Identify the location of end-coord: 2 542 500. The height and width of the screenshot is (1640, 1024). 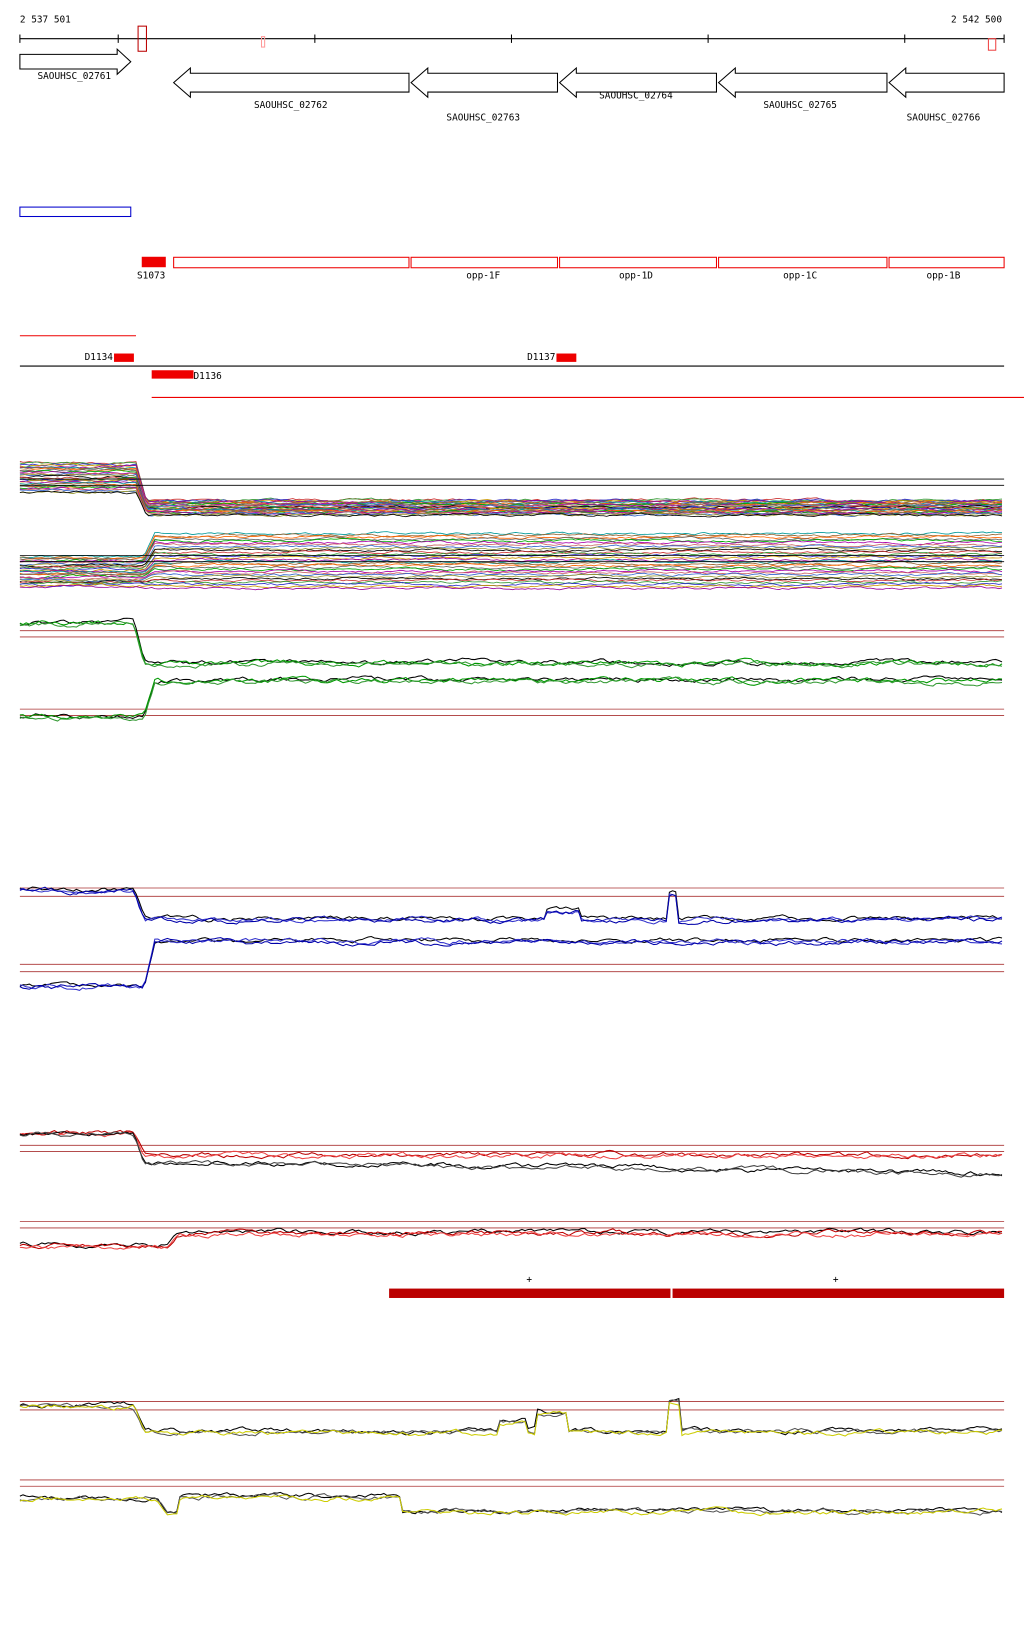
(976, 19).